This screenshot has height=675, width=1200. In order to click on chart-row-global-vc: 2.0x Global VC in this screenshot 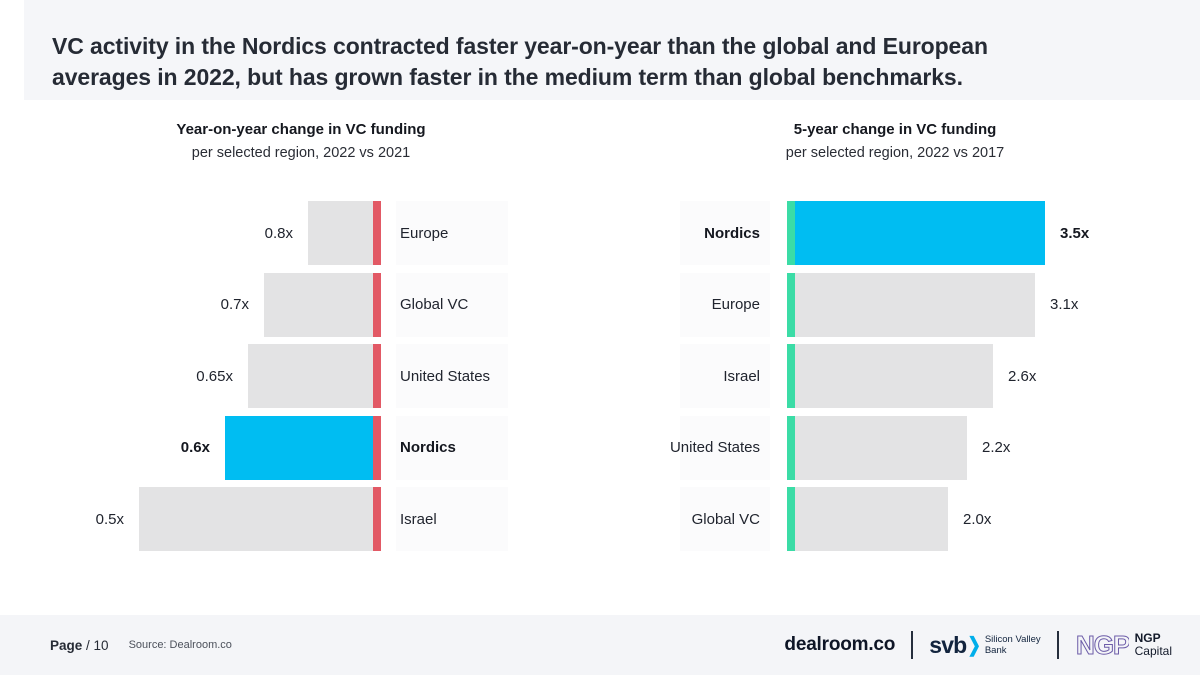, I will do `click(900, 519)`.